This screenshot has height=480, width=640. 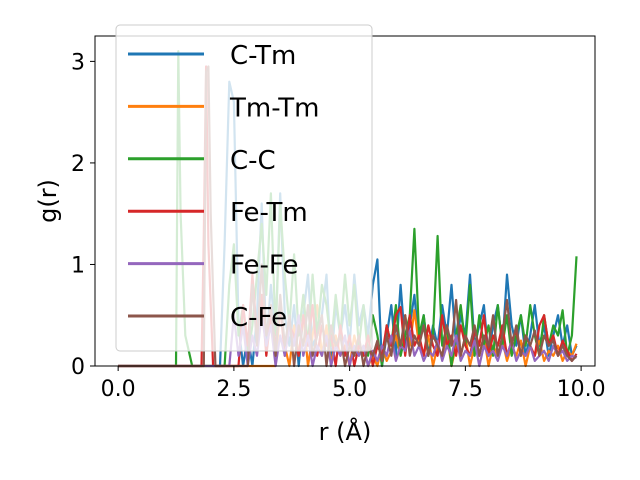 I want to click on legend-label: C-Fe, so click(x=258, y=318).